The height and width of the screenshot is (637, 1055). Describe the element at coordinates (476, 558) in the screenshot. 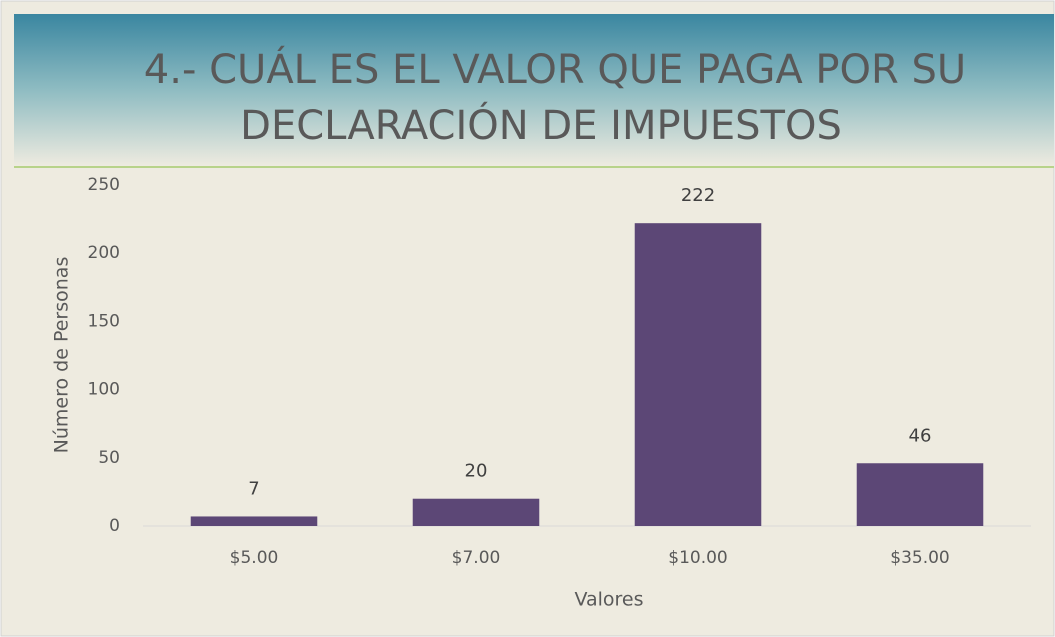

I see `x-tick-label: $7.00` at that location.